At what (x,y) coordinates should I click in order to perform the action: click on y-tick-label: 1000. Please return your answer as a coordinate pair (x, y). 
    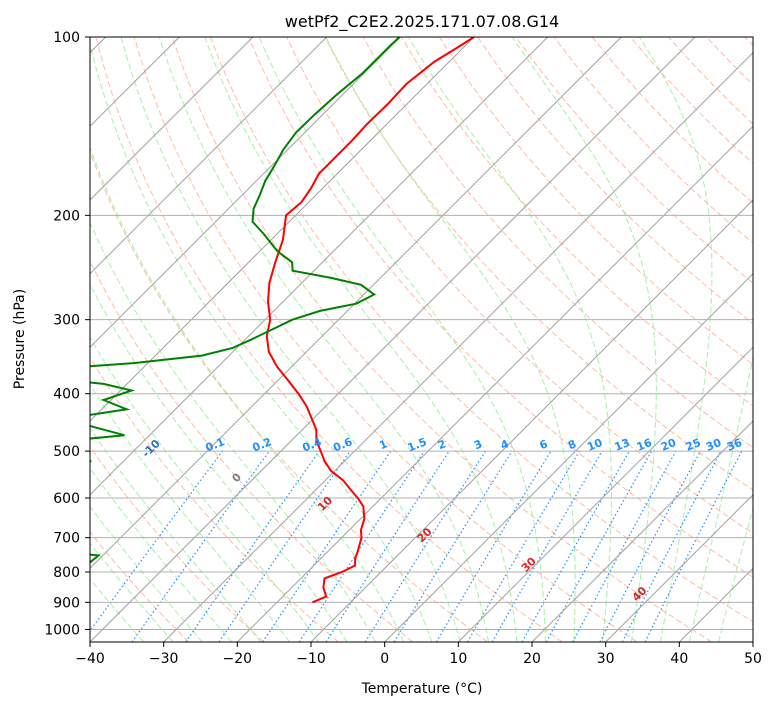
    Looking at the image, I should click on (62, 630).